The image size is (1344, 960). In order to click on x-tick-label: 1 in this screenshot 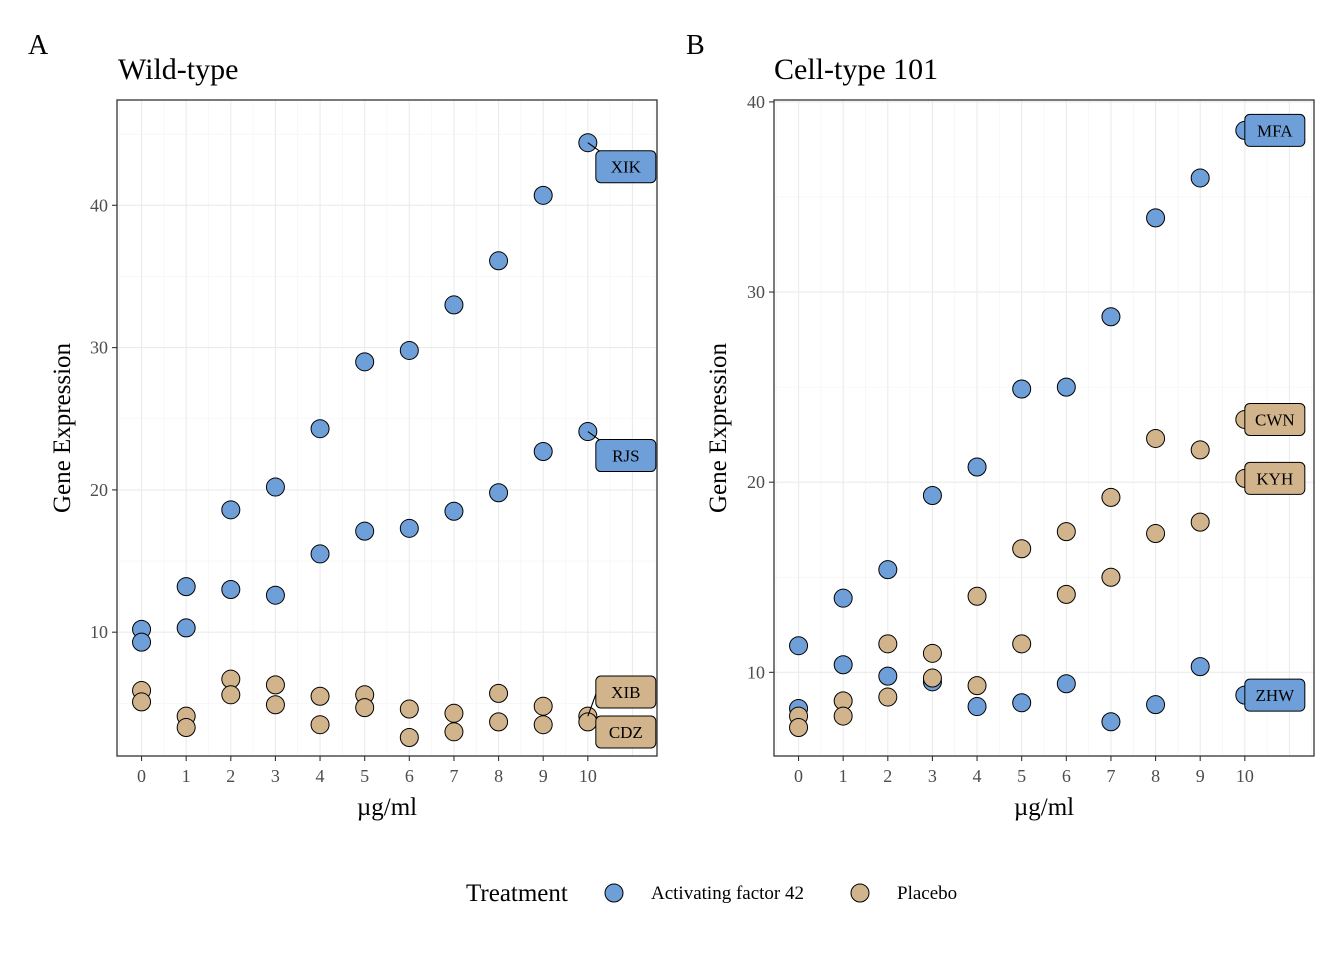, I will do `click(186, 776)`.